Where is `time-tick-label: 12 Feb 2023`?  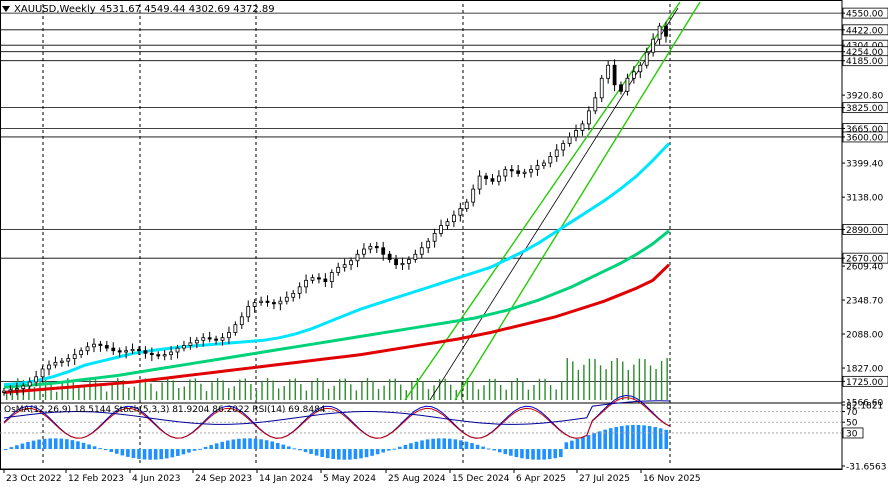
time-tick-label: 12 Feb 2023 is located at coordinates (96, 479).